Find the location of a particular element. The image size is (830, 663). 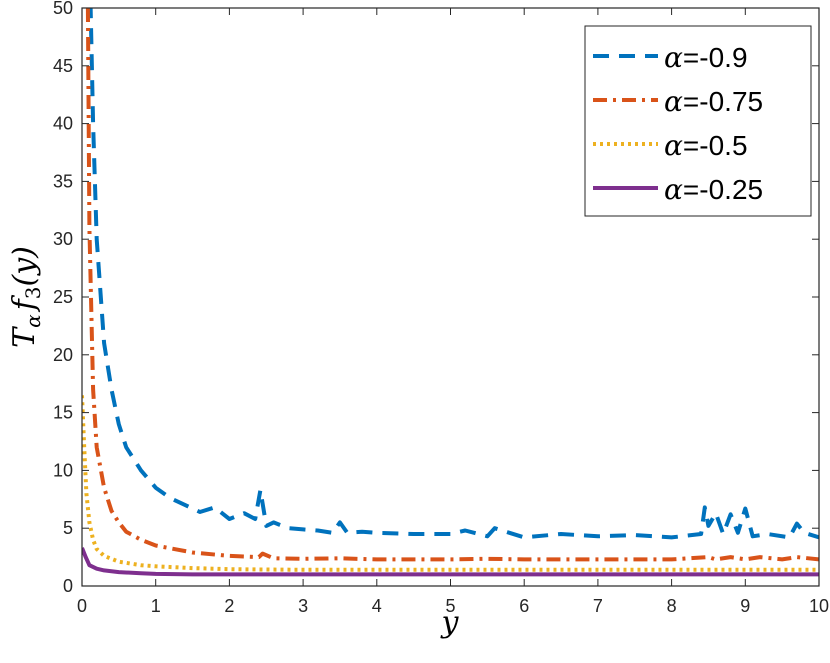

x-tick-label: 9 is located at coordinates (745, 606).